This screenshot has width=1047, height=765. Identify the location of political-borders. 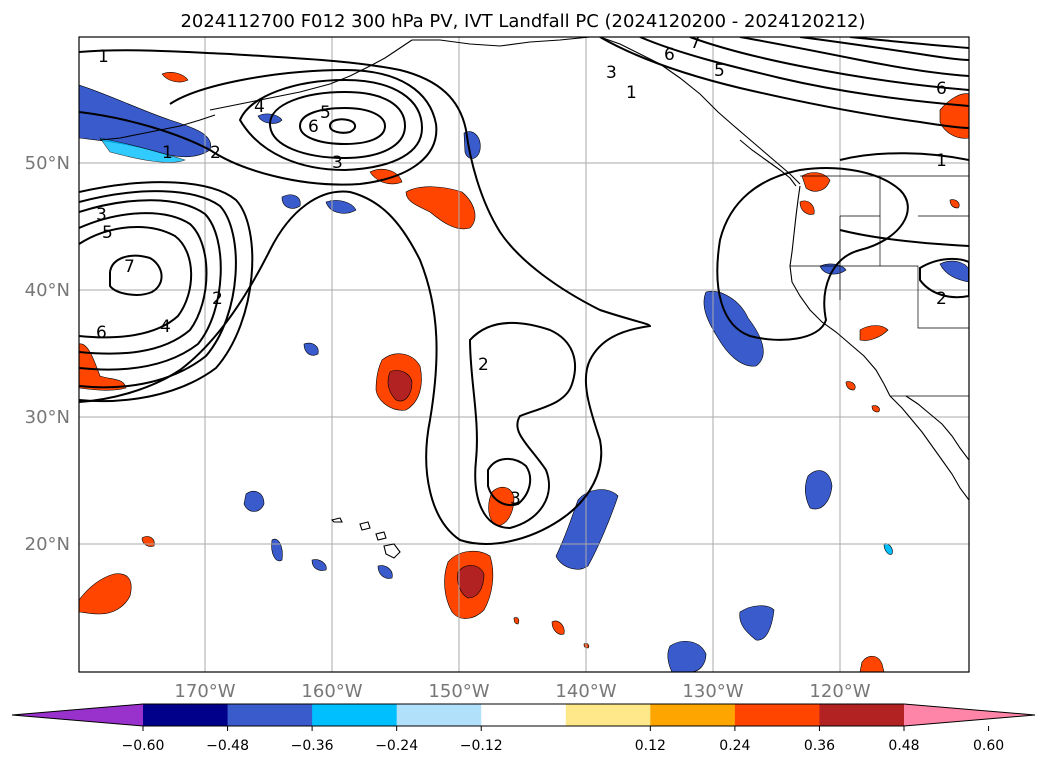
(879, 286).